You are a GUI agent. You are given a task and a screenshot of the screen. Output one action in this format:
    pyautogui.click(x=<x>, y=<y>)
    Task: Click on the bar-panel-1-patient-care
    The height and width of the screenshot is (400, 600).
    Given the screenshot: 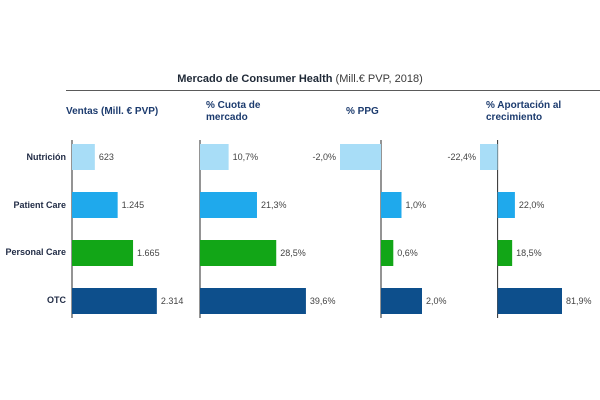 What is the action you would take?
    pyautogui.click(x=95, y=205)
    